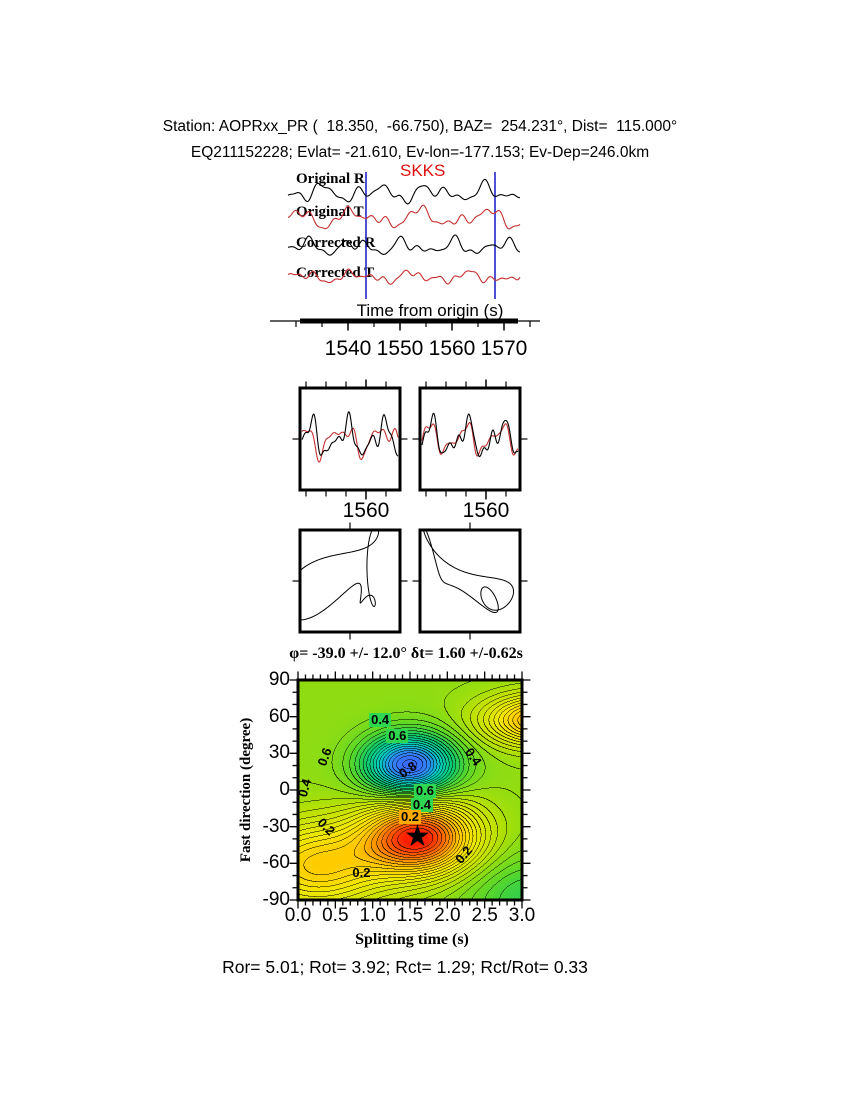  What do you see at coordinates (330, 212) in the screenshot?
I see `trace-label-original-t: Original T` at bounding box center [330, 212].